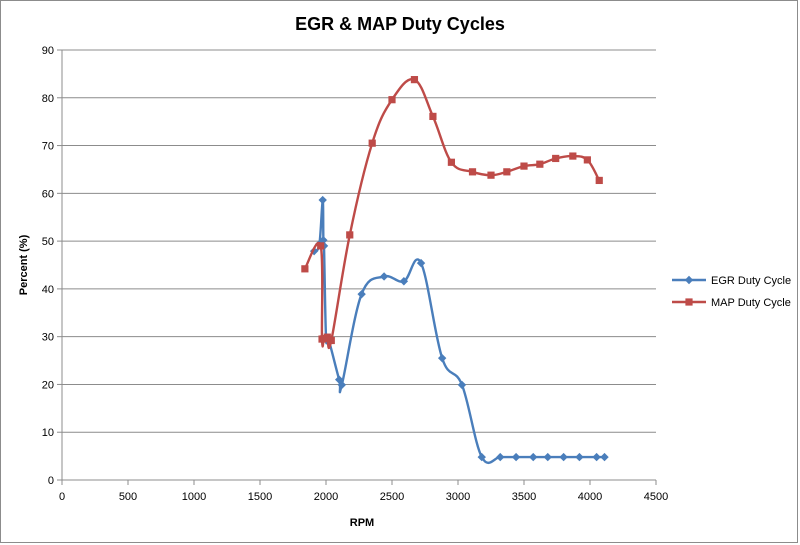  What do you see at coordinates (363, 497) in the screenshot?
I see `x-tick-labels: 0 500 1000 1500 2000 2500 3000 3500 4000 4500` at bounding box center [363, 497].